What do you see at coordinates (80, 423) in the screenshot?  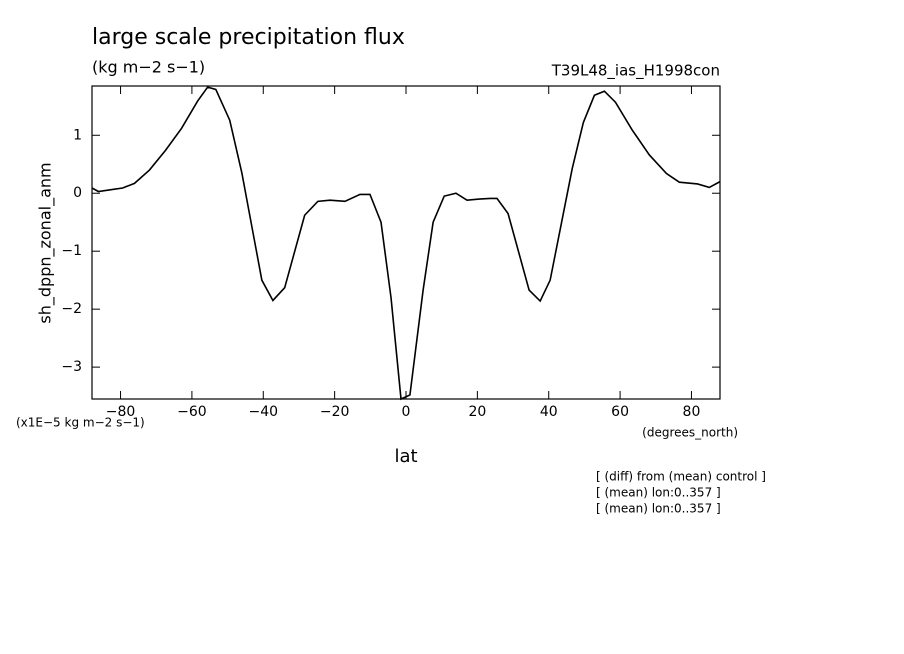 I see `y-unit: (x1E−5 kg m−2 s−1)` at bounding box center [80, 423].